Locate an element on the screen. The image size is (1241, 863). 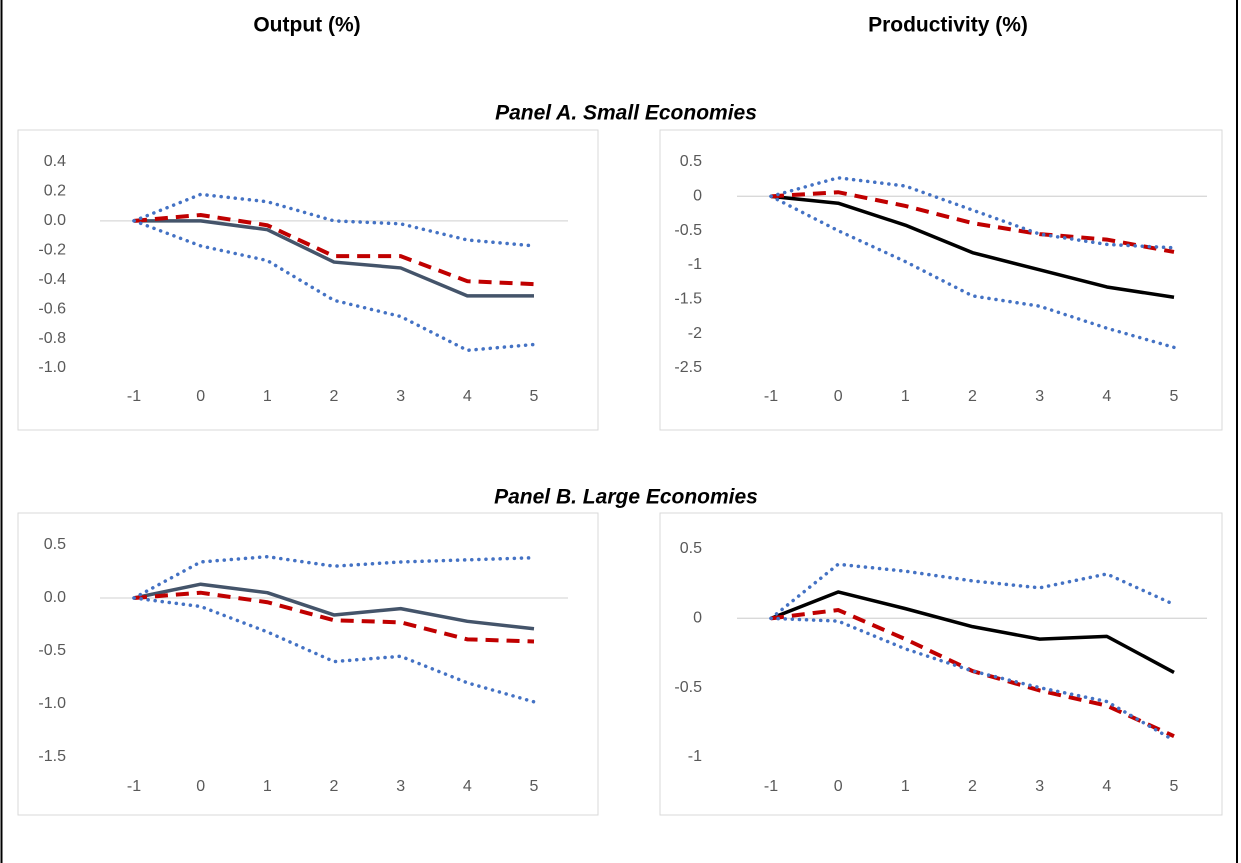
panel-title: Panel B. Large Economies is located at coordinates (626, 497).